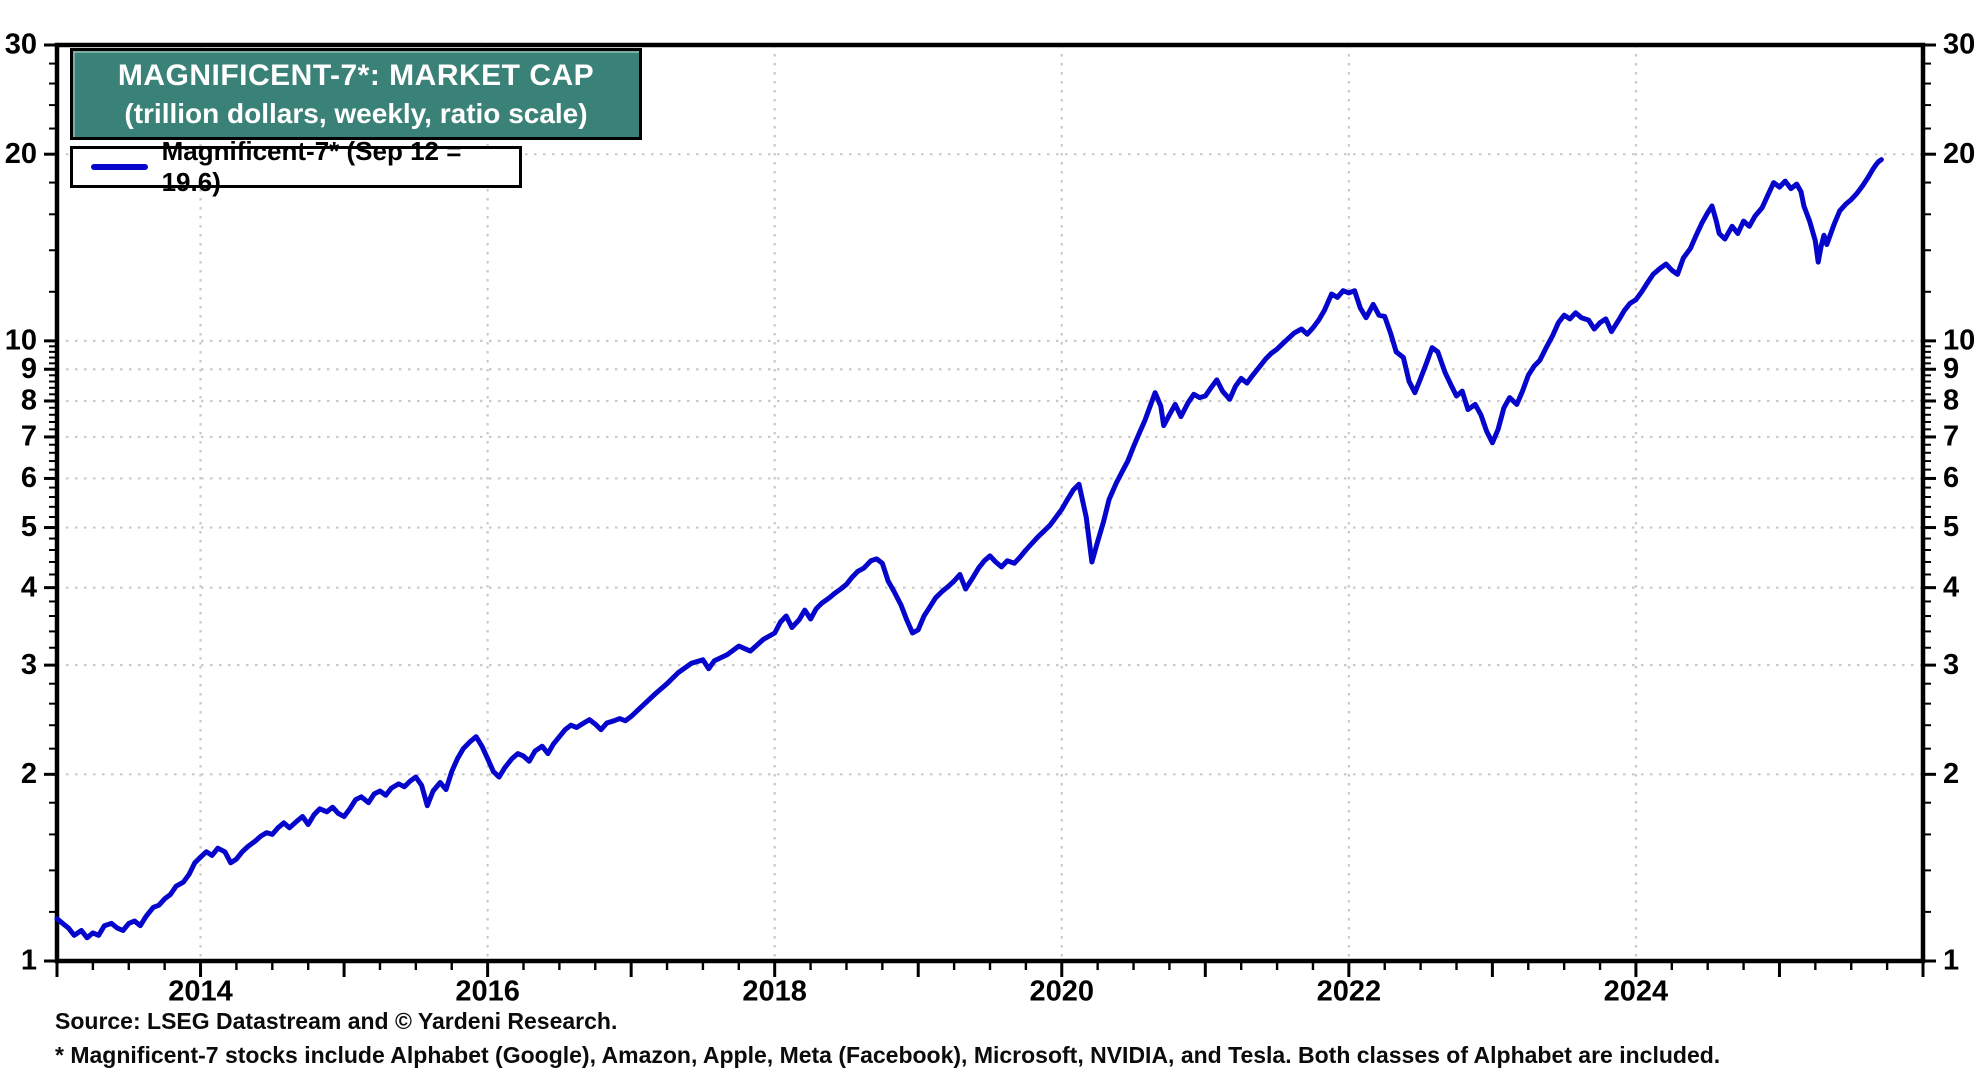 The width and height of the screenshot is (1980, 1080). What do you see at coordinates (21, 341) in the screenshot?
I see `y-axis-label-left: 10` at bounding box center [21, 341].